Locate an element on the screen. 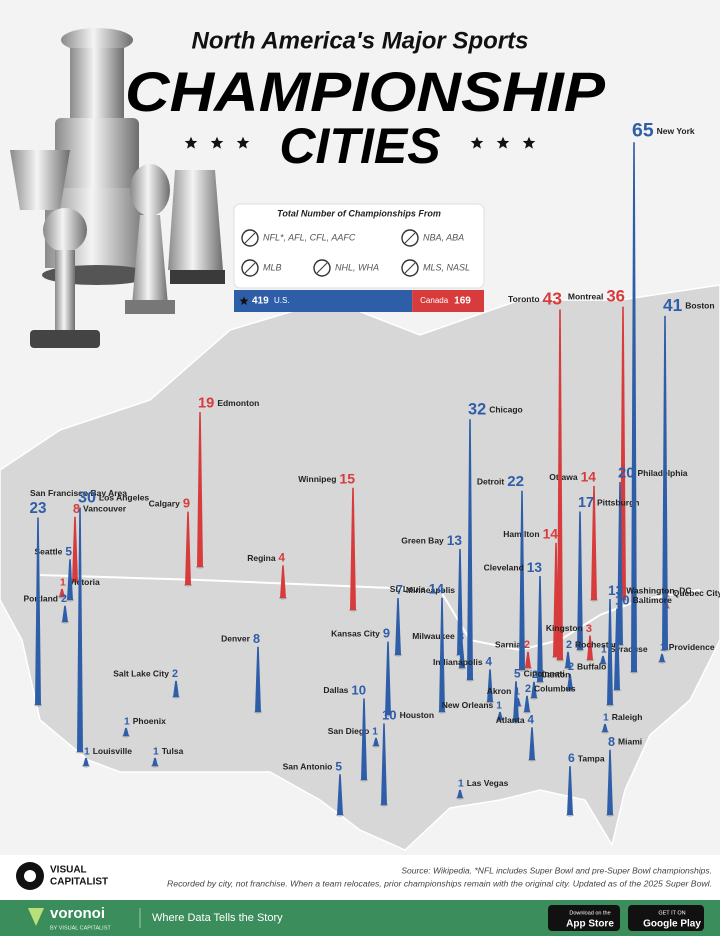 This screenshot has height=936, width=720. total-value: 169 is located at coordinates (462, 301).